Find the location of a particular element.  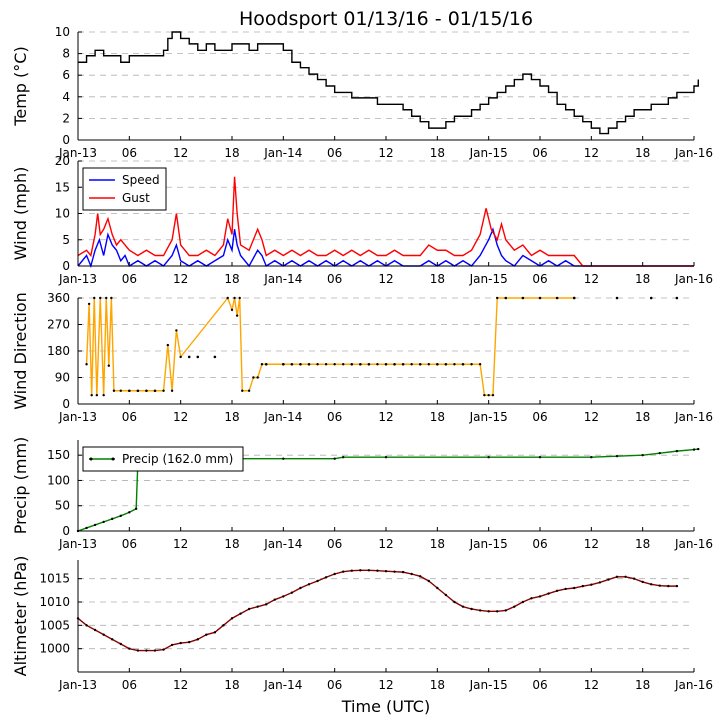

precip-x-tick-label: Jan-13 is located at coordinates (77, 544).